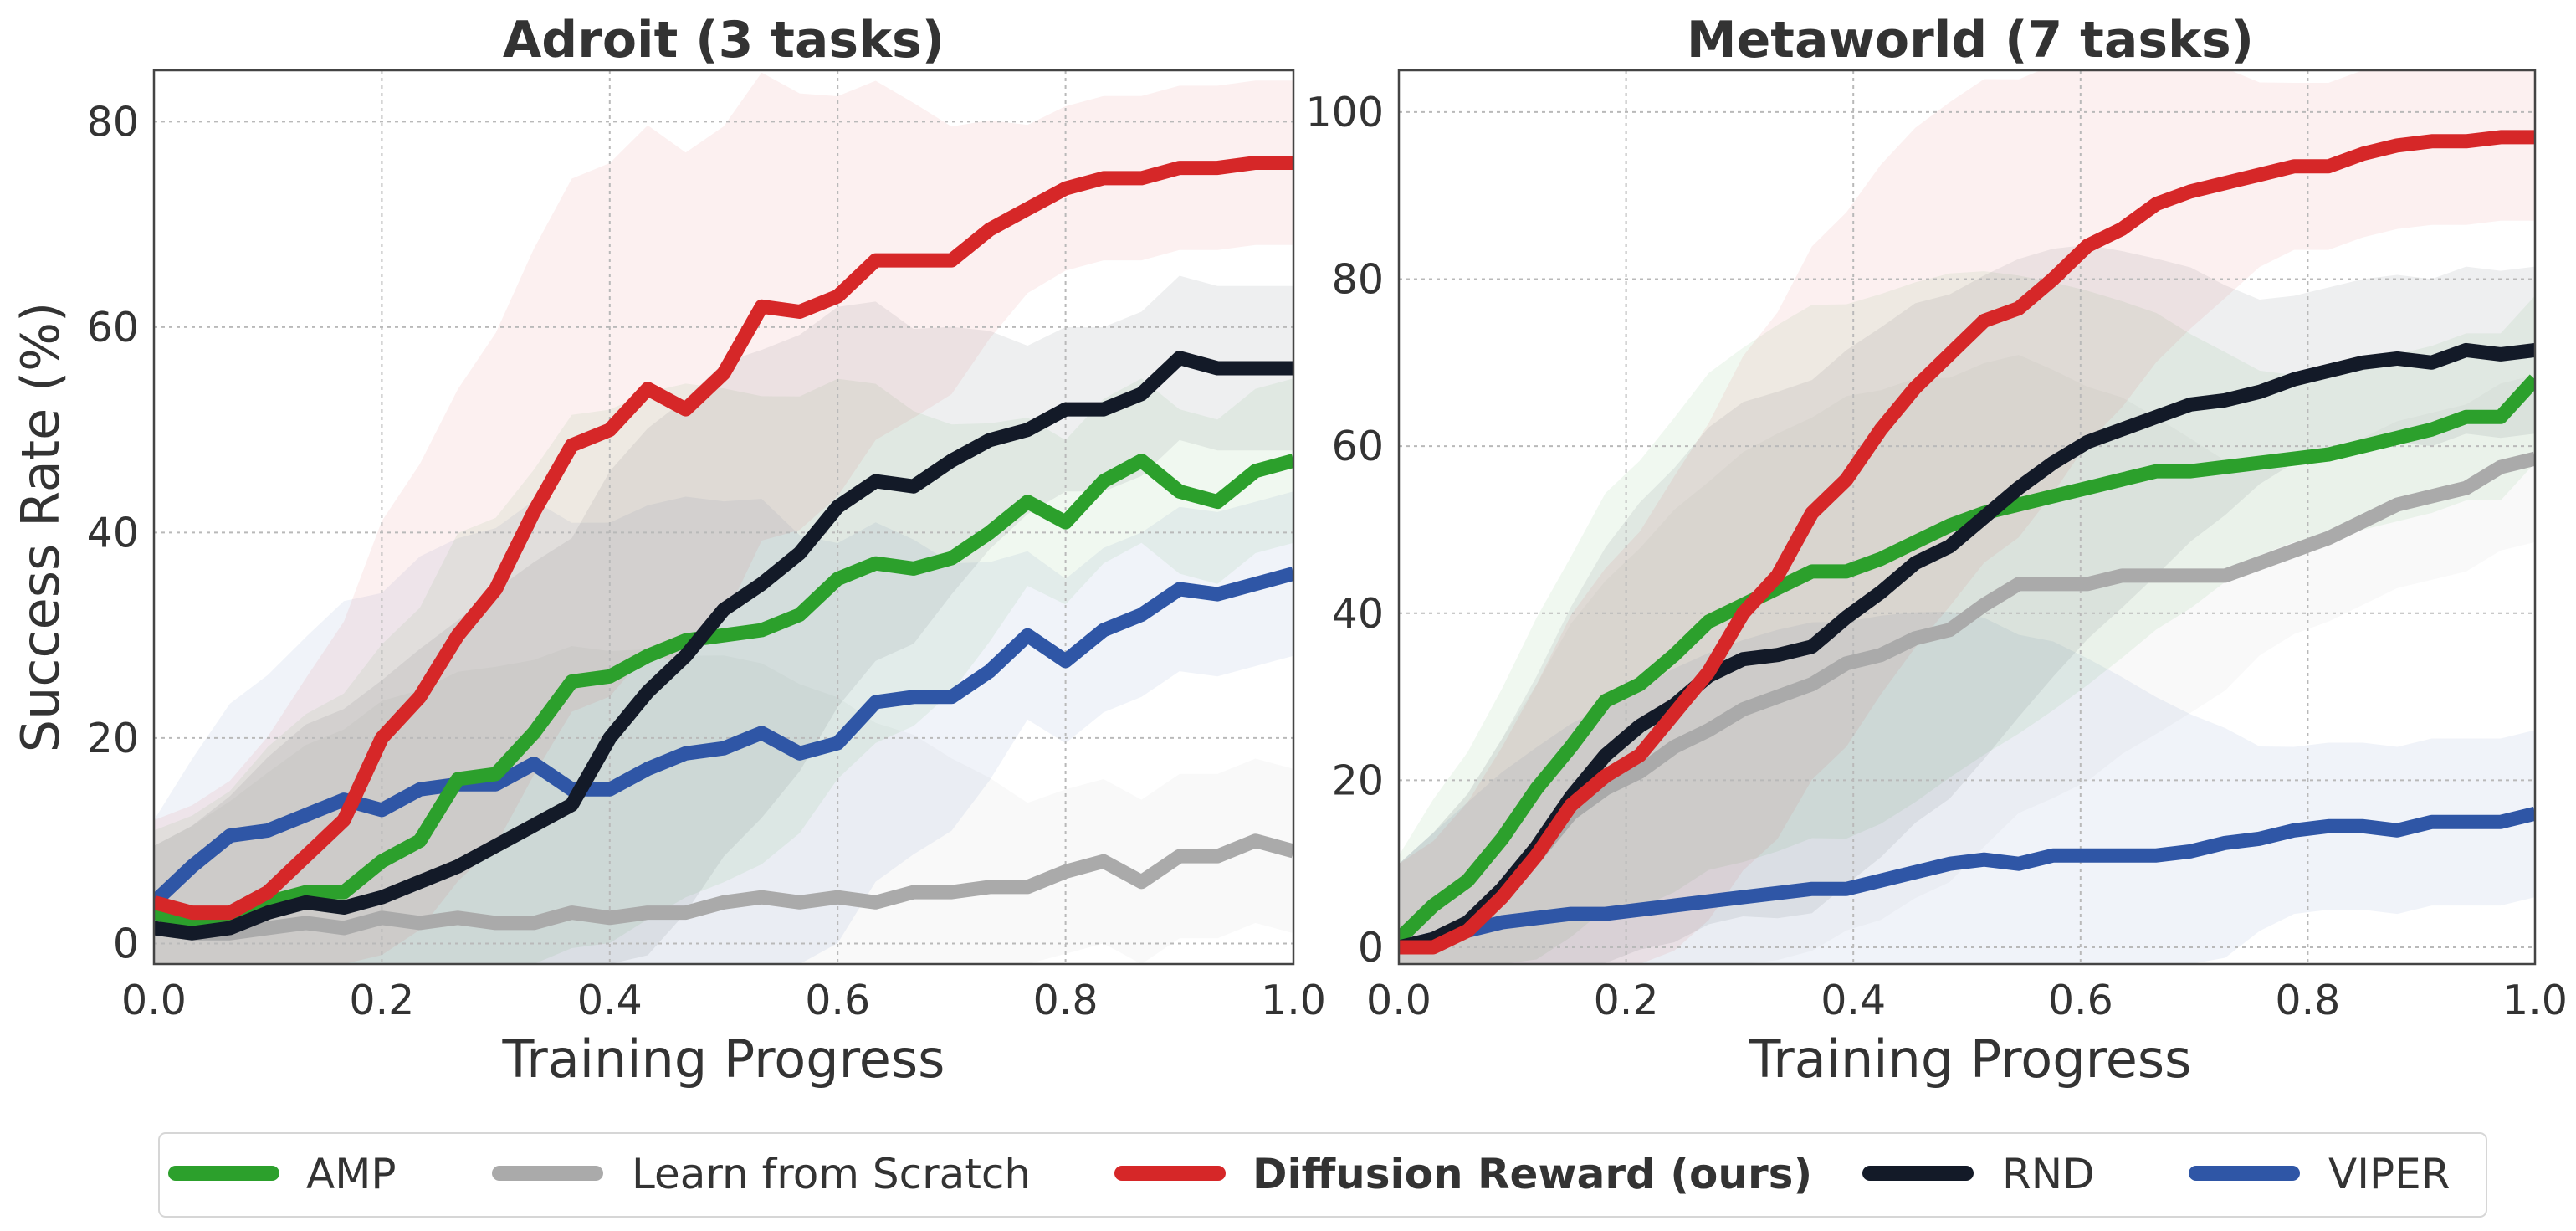 The width and height of the screenshot is (2576, 1231). I want to click on legend-frame, so click(1323, 1175).